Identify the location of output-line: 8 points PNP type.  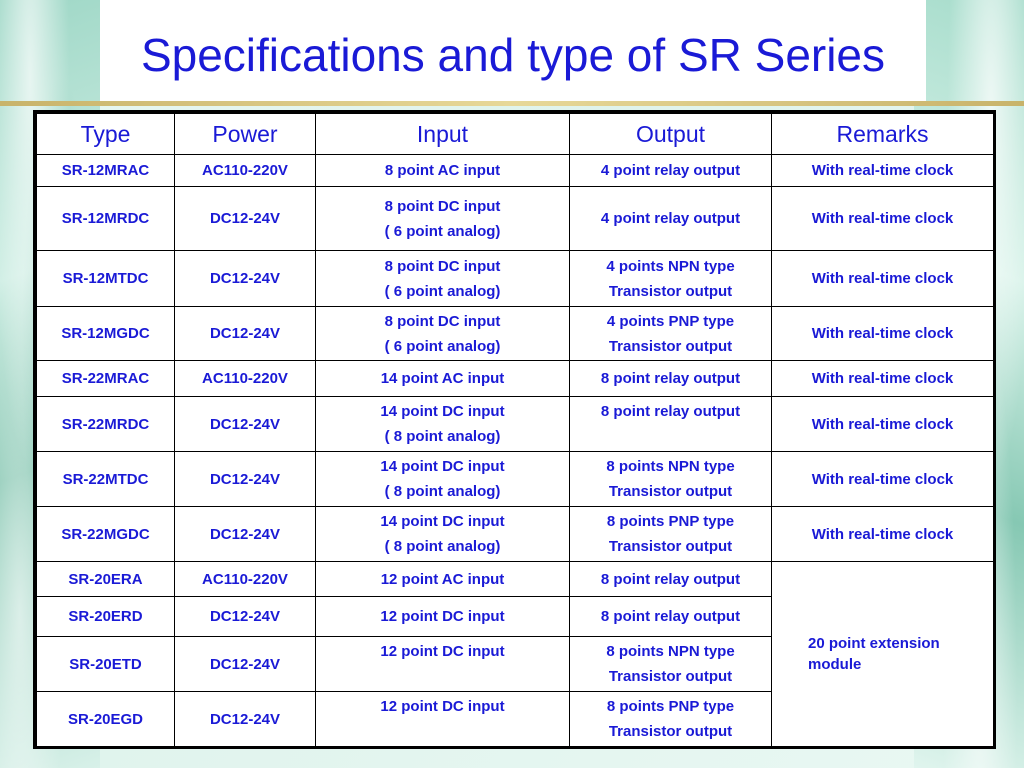
(670, 706).